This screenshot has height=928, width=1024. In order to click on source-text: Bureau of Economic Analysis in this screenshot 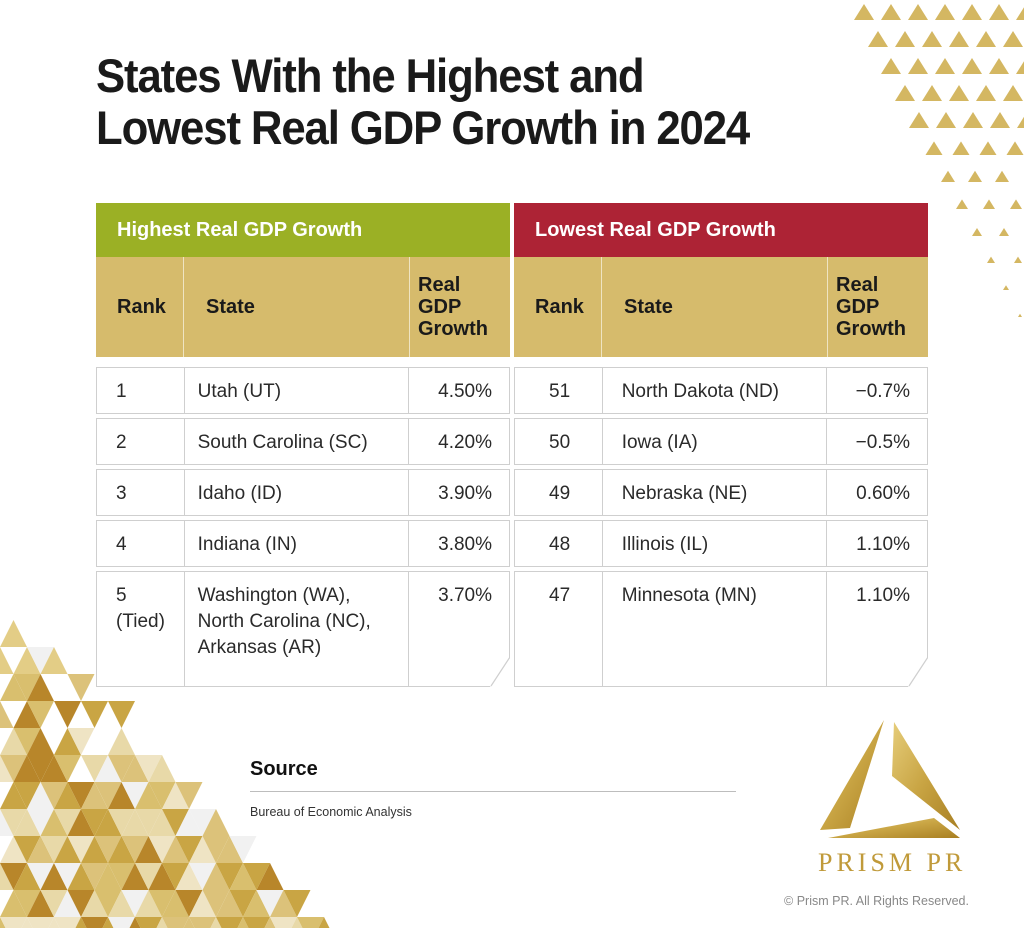, I will do `click(331, 812)`.